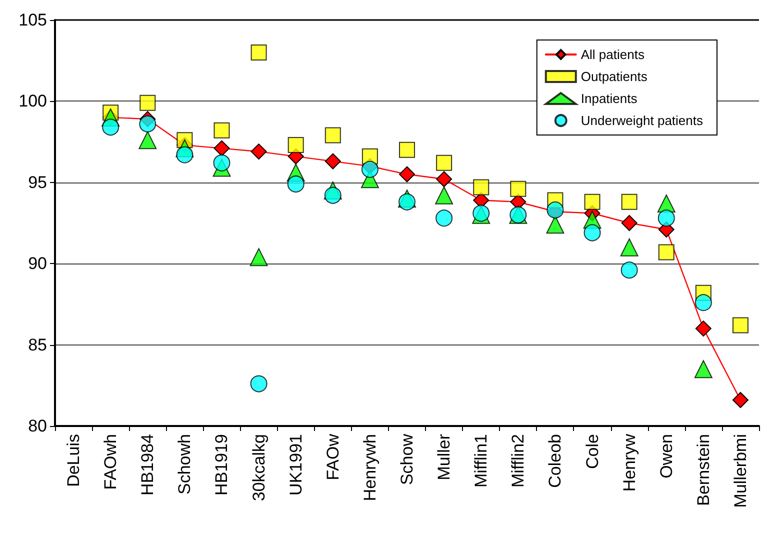 This screenshot has width=767, height=536. I want to click on y-tick-label: 100, so click(32, 101).